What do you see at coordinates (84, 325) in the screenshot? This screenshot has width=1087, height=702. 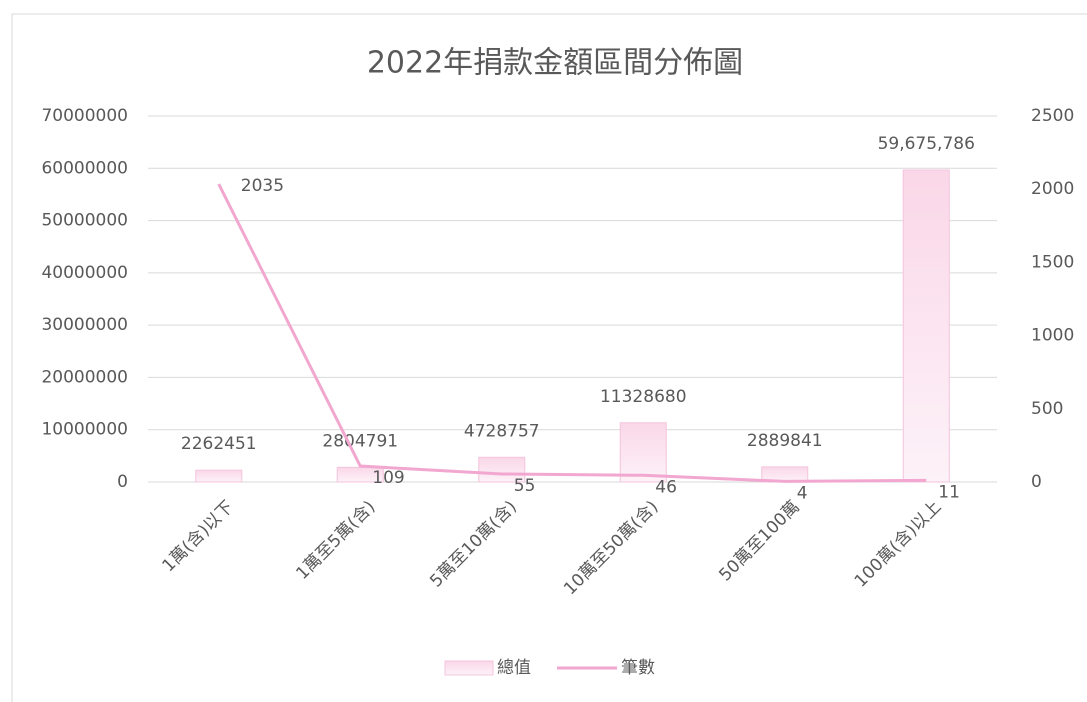 I see `y-tick-label: 30000000` at bounding box center [84, 325].